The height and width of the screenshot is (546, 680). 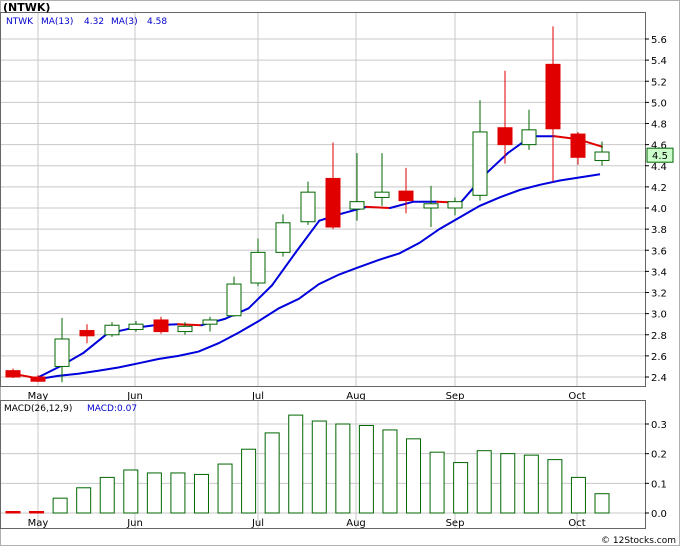 What do you see at coordinates (659, 188) in the screenshot?
I see `price-tick-label: 4.2` at bounding box center [659, 188].